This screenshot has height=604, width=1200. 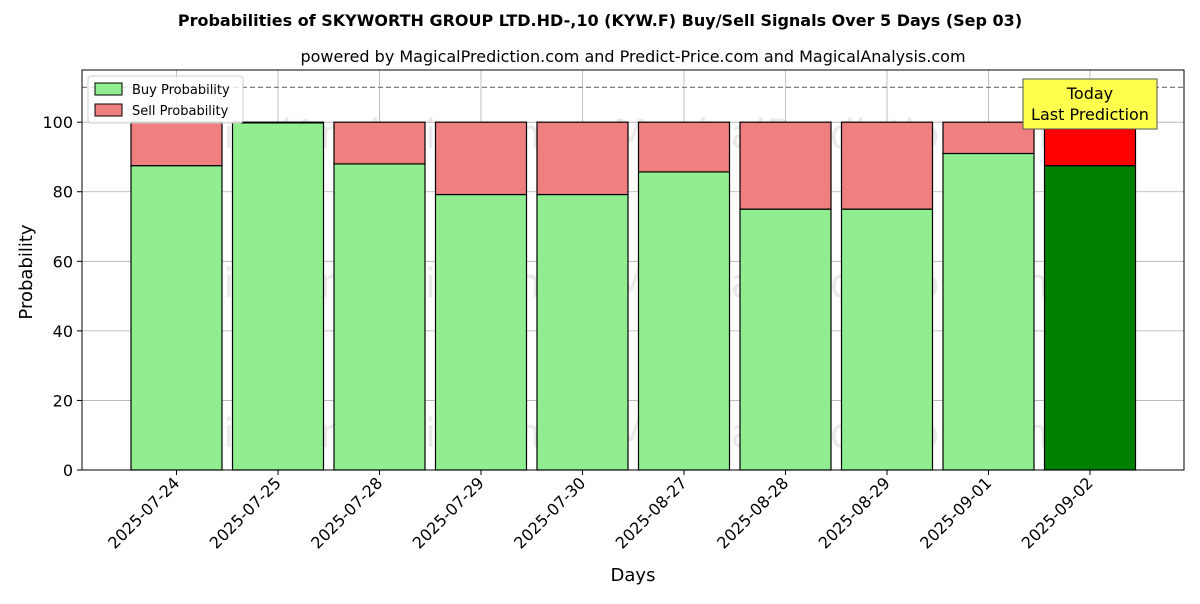 What do you see at coordinates (448, 512) in the screenshot?
I see `x-tick-label: 2025-07-29` at bounding box center [448, 512].